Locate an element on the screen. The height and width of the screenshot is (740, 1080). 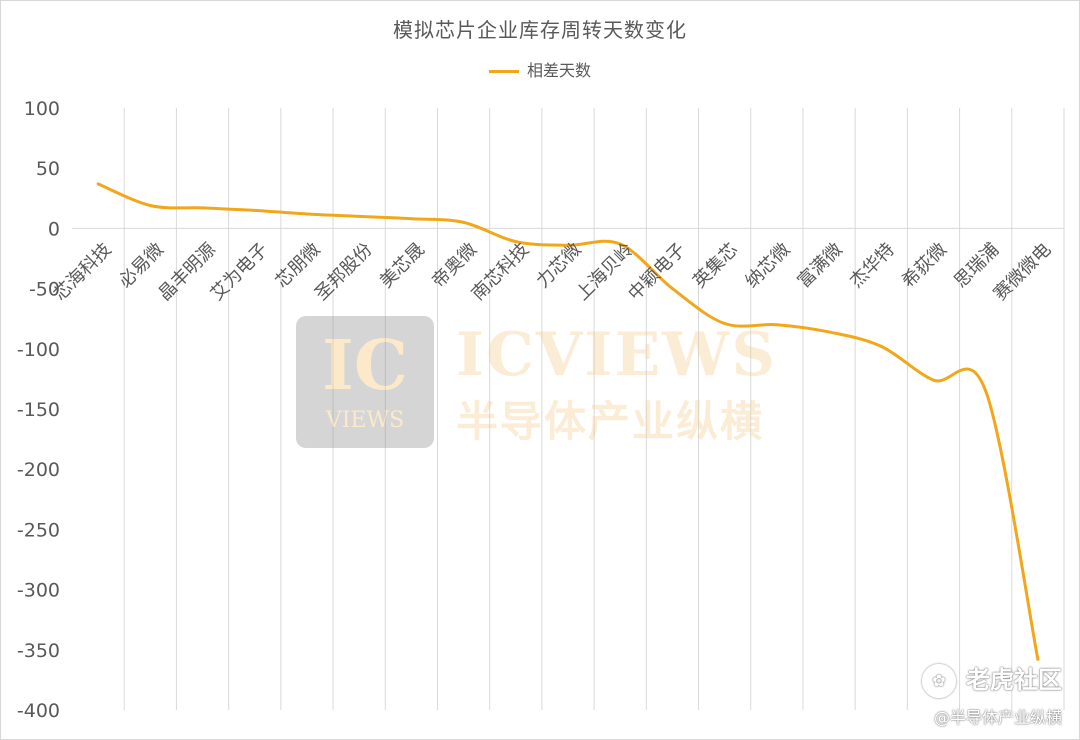
x-tick-label: 艾为电子 is located at coordinates (240, 272).